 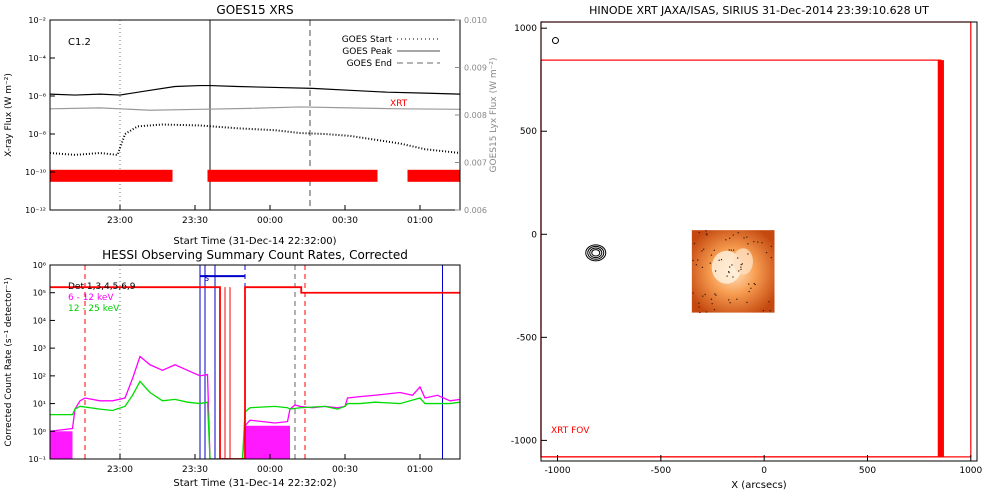 I want to click on goes-y2-tick-label: 0.008, so click(x=475, y=115).